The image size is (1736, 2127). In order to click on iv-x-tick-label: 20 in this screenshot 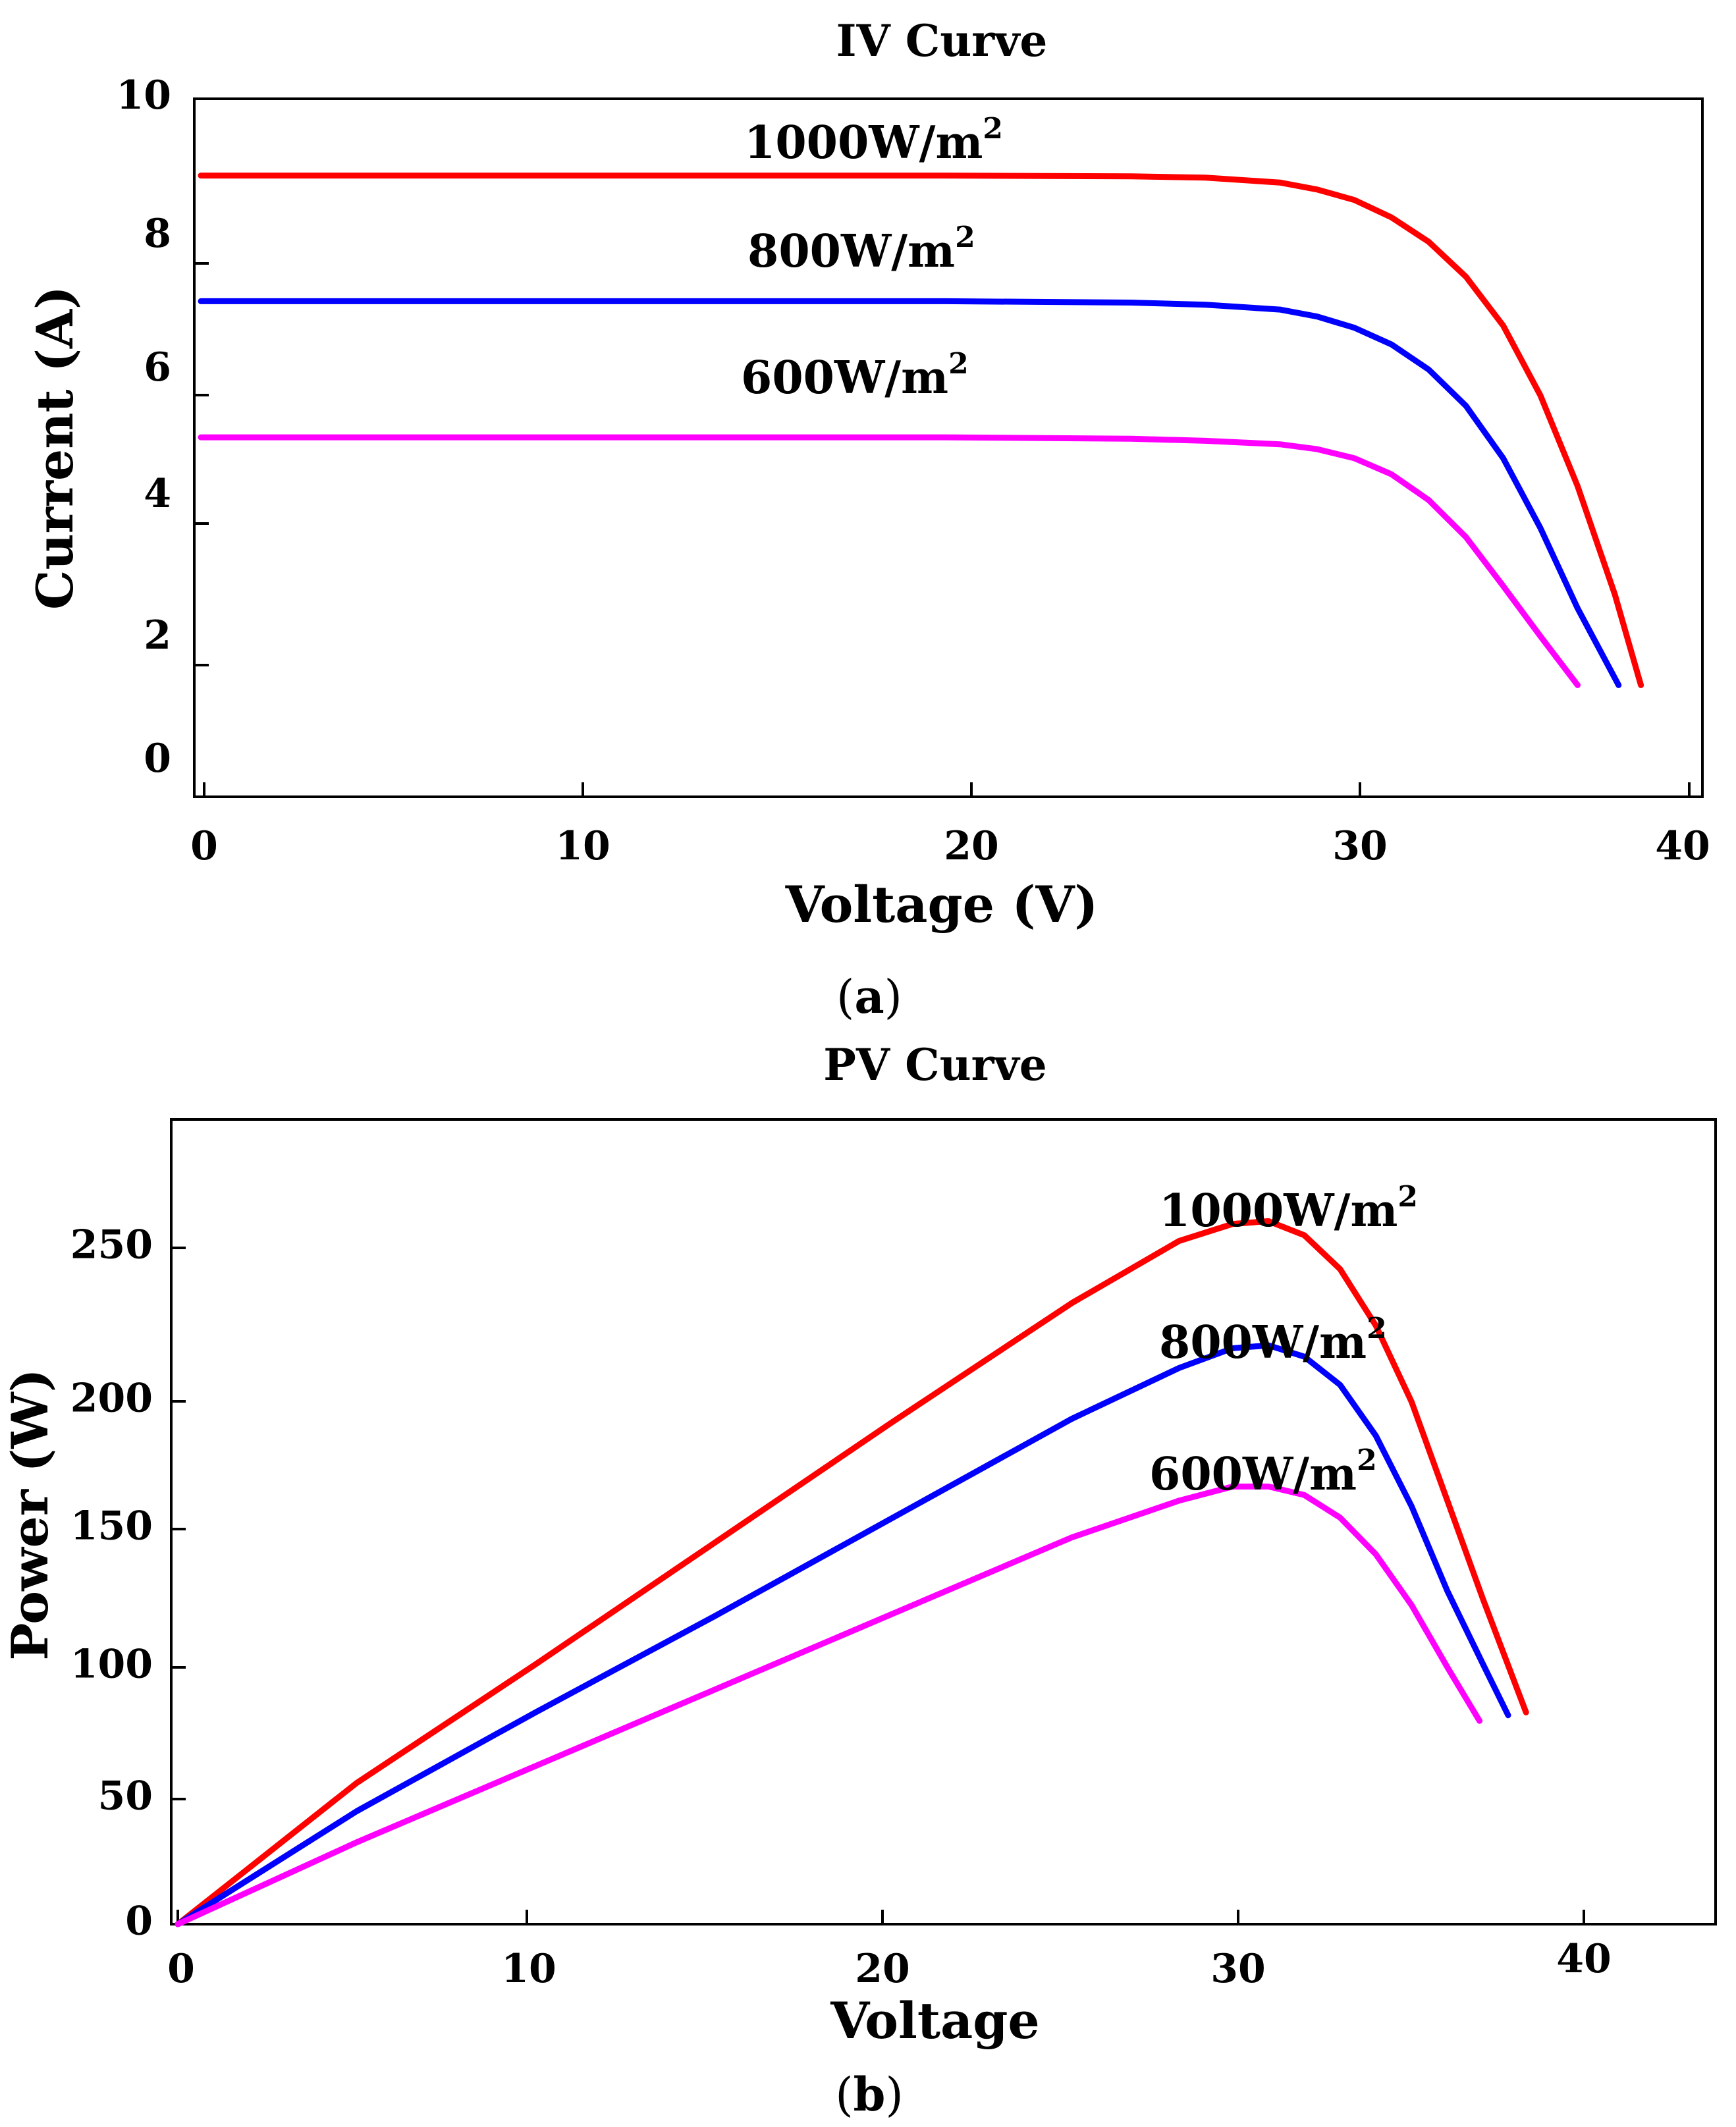, I will do `click(971, 846)`.